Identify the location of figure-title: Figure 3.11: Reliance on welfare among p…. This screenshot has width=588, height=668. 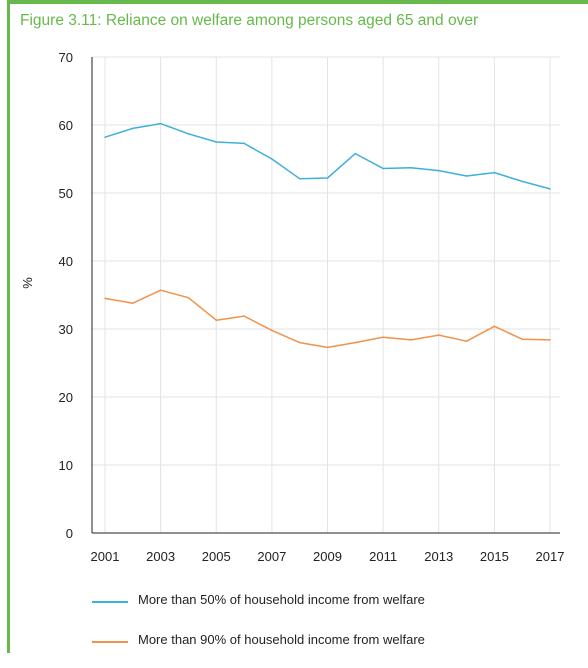
(249, 20).